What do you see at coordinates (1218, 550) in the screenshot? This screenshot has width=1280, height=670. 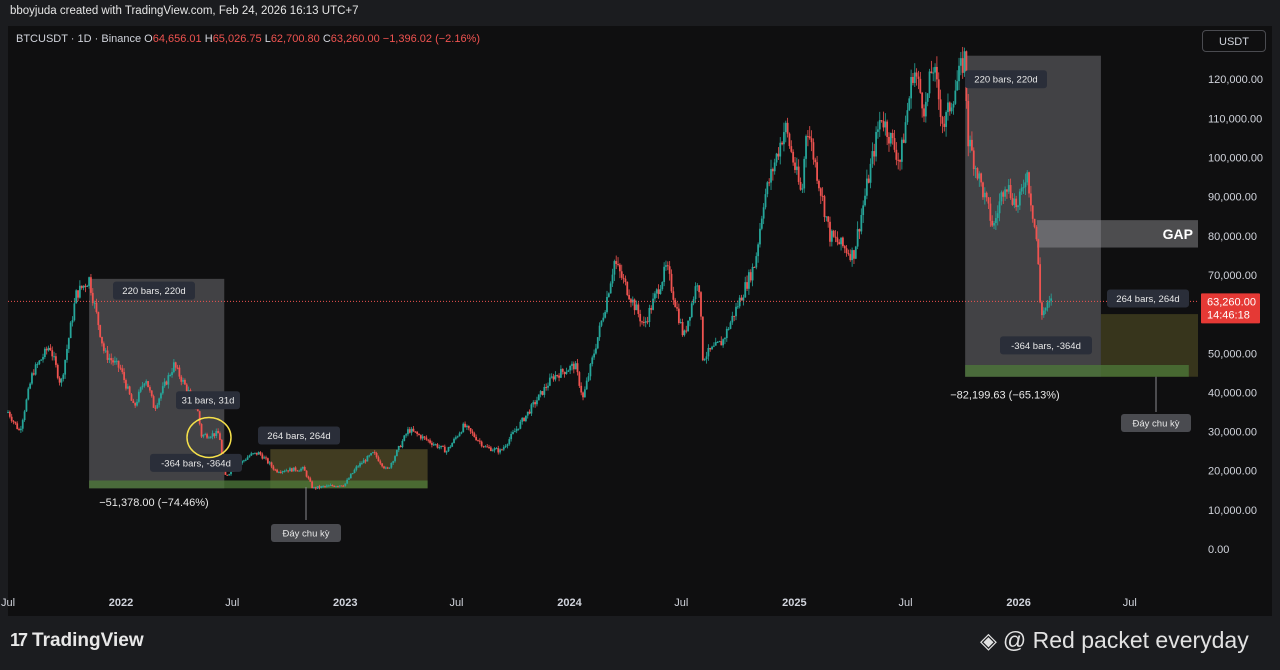 I see `y-tick-label: 0.00` at bounding box center [1218, 550].